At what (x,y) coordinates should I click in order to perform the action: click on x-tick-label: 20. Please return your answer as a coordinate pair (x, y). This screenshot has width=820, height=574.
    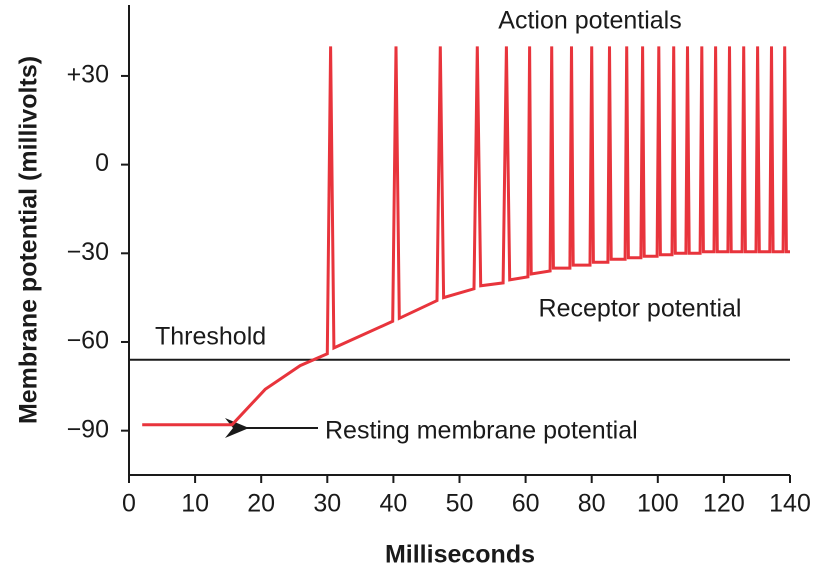
    Looking at the image, I should click on (261, 504).